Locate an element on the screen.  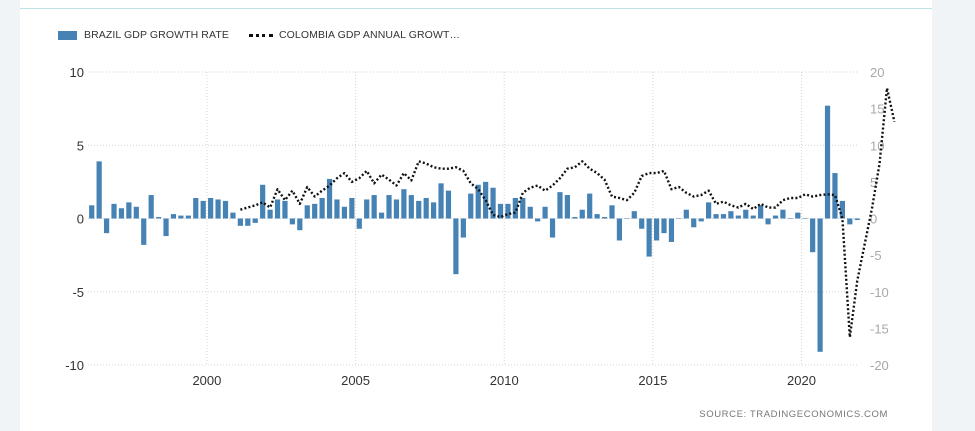
x-axis-tick-label: 2020 is located at coordinates (801, 380).